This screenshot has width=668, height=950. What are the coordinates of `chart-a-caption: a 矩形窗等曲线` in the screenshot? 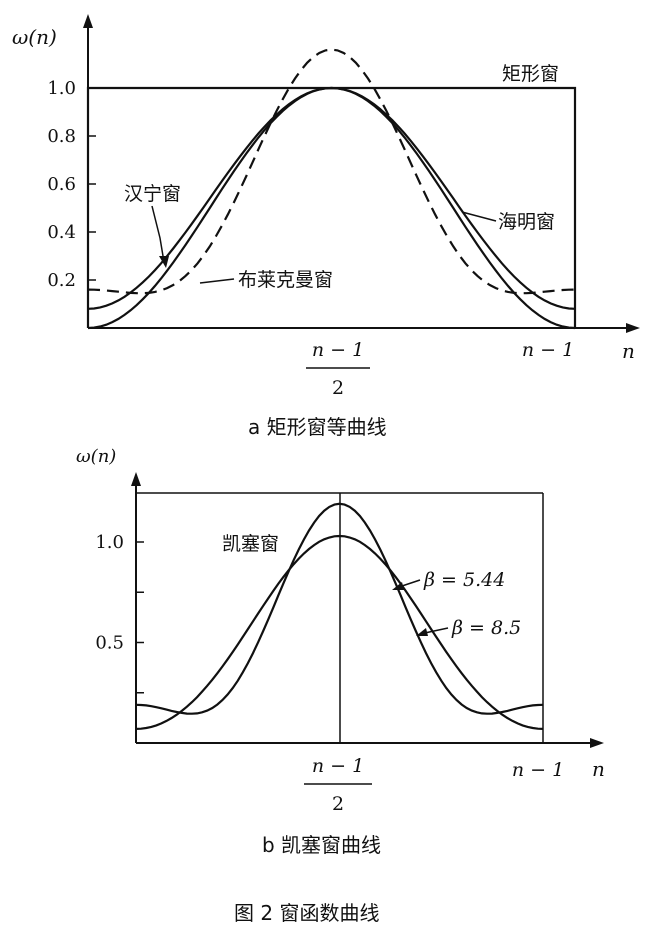 It's located at (317, 427).